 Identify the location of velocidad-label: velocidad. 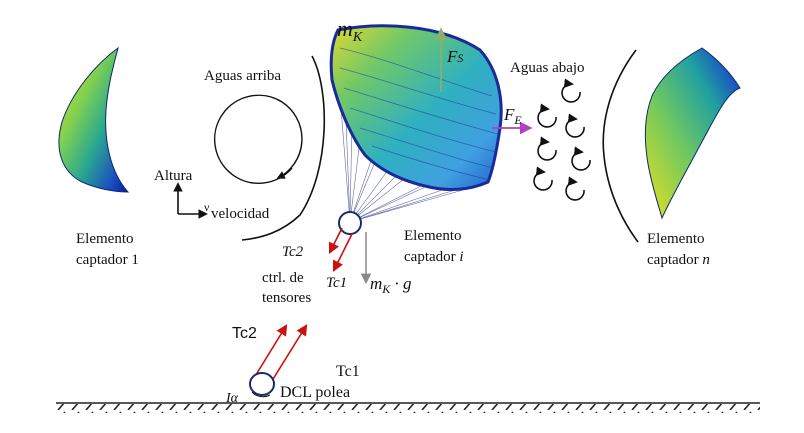
(240, 214).